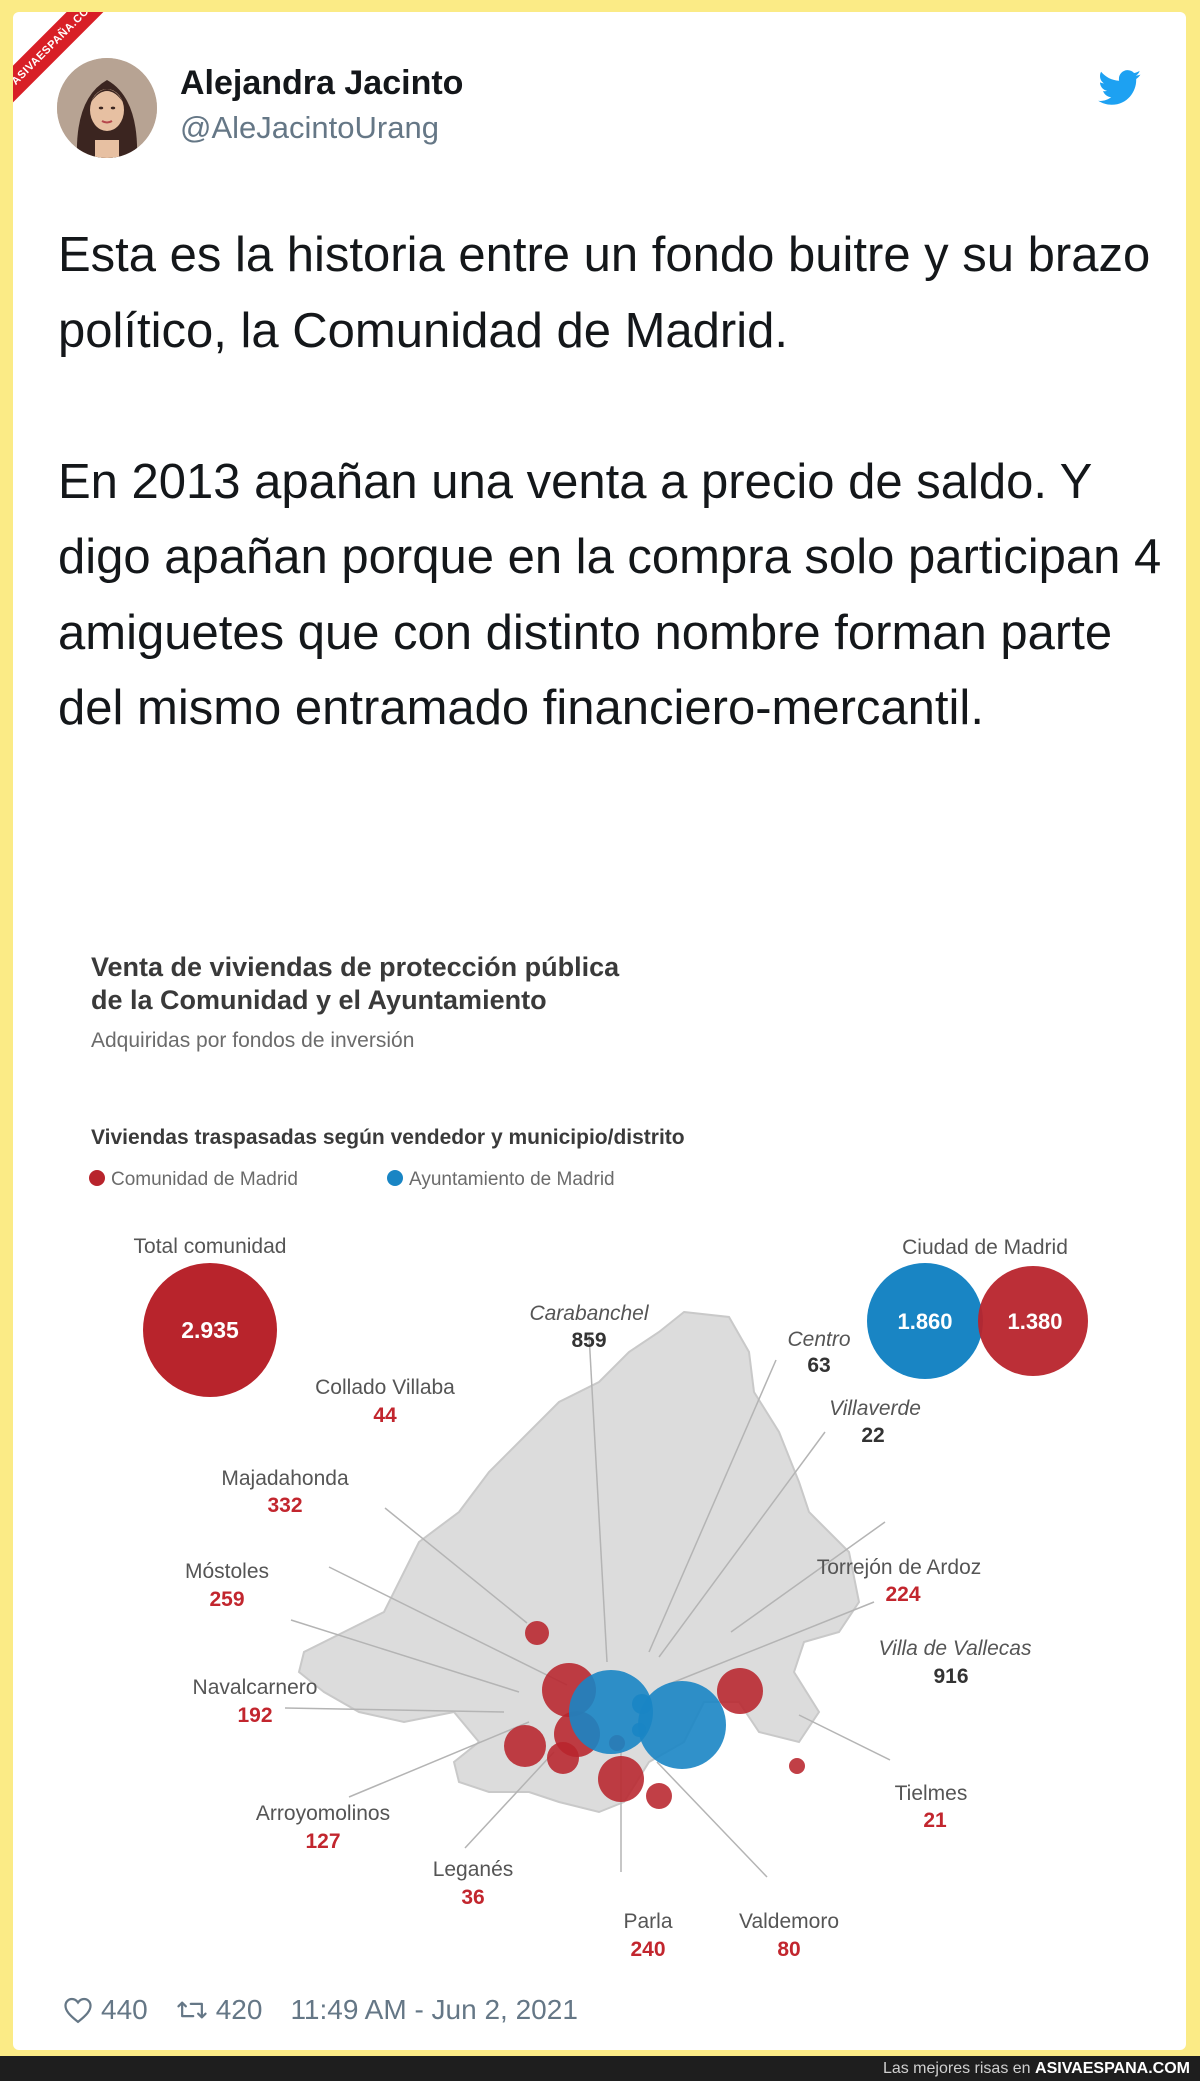 Image resolution: width=1200 pixels, height=2081 pixels. I want to click on place-name: Arroyomolinos, so click(323, 1813).